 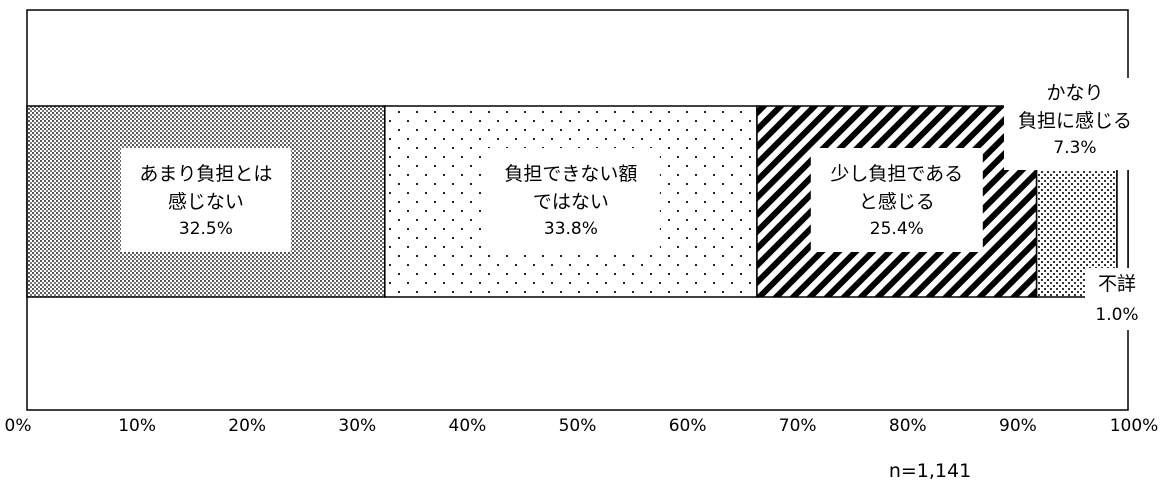 What do you see at coordinates (571, 229) in the screenshot?
I see `segment-value-s2: 33.8%` at bounding box center [571, 229].